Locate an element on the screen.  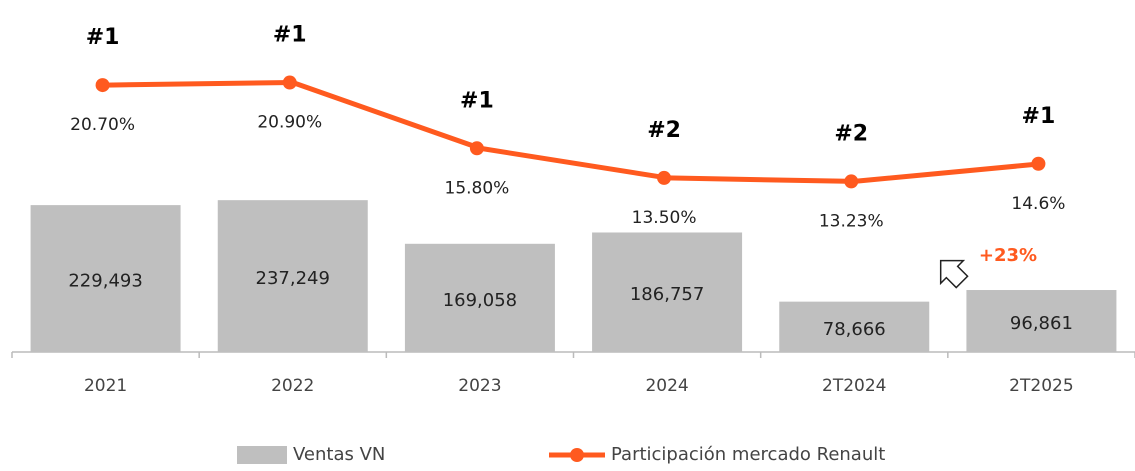
x-tick-label: 2T2024 is located at coordinates (854, 386).